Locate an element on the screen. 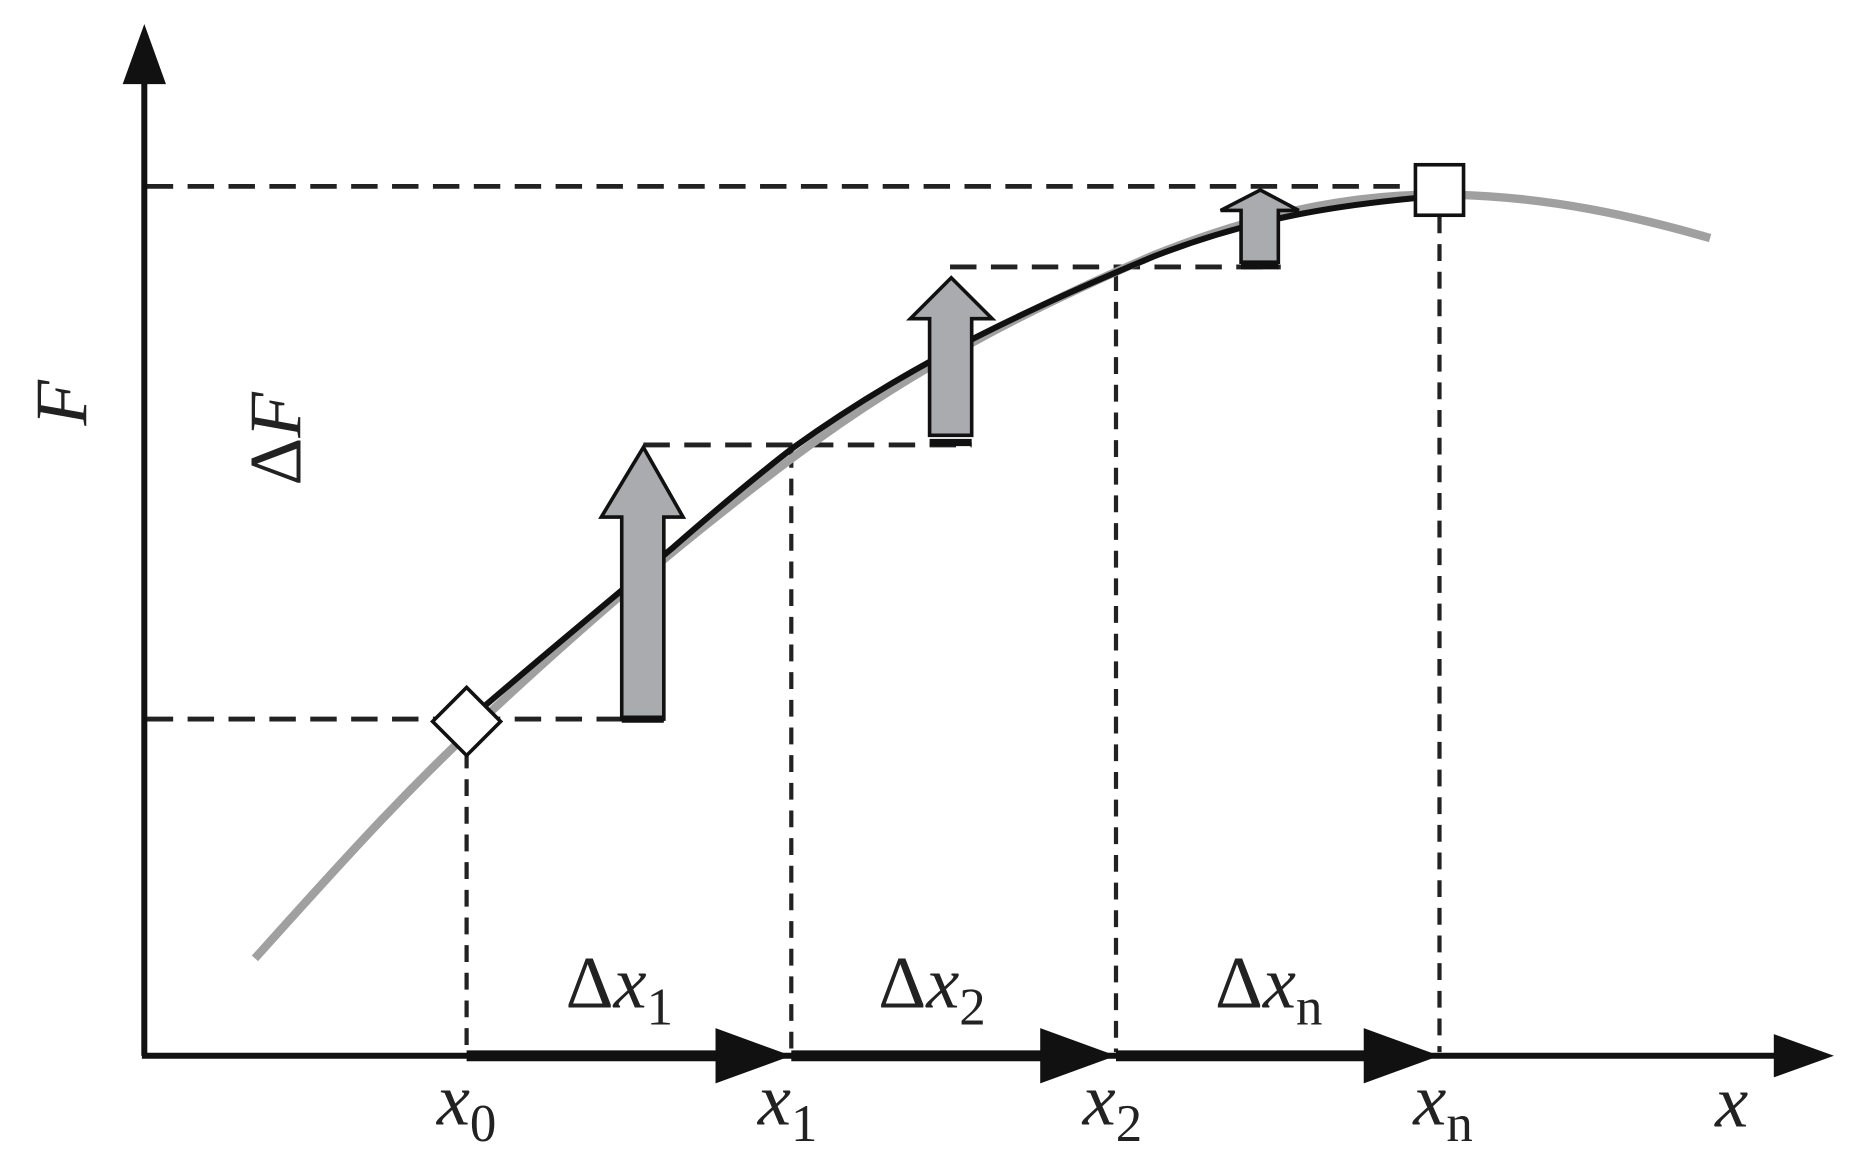 The width and height of the screenshot is (1864, 1164). interval-label: Δxn is located at coordinates (1269, 990).